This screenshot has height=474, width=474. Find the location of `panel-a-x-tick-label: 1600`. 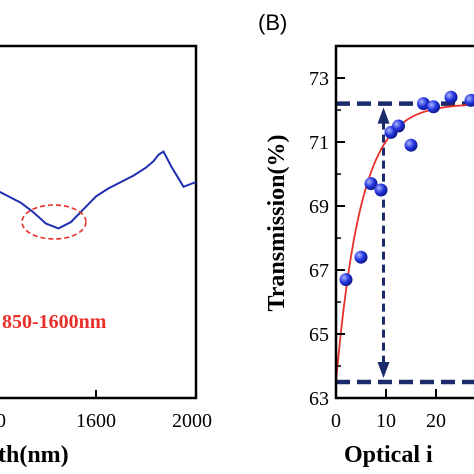

panel-a-x-tick-label: 1600 is located at coordinates (96, 421).